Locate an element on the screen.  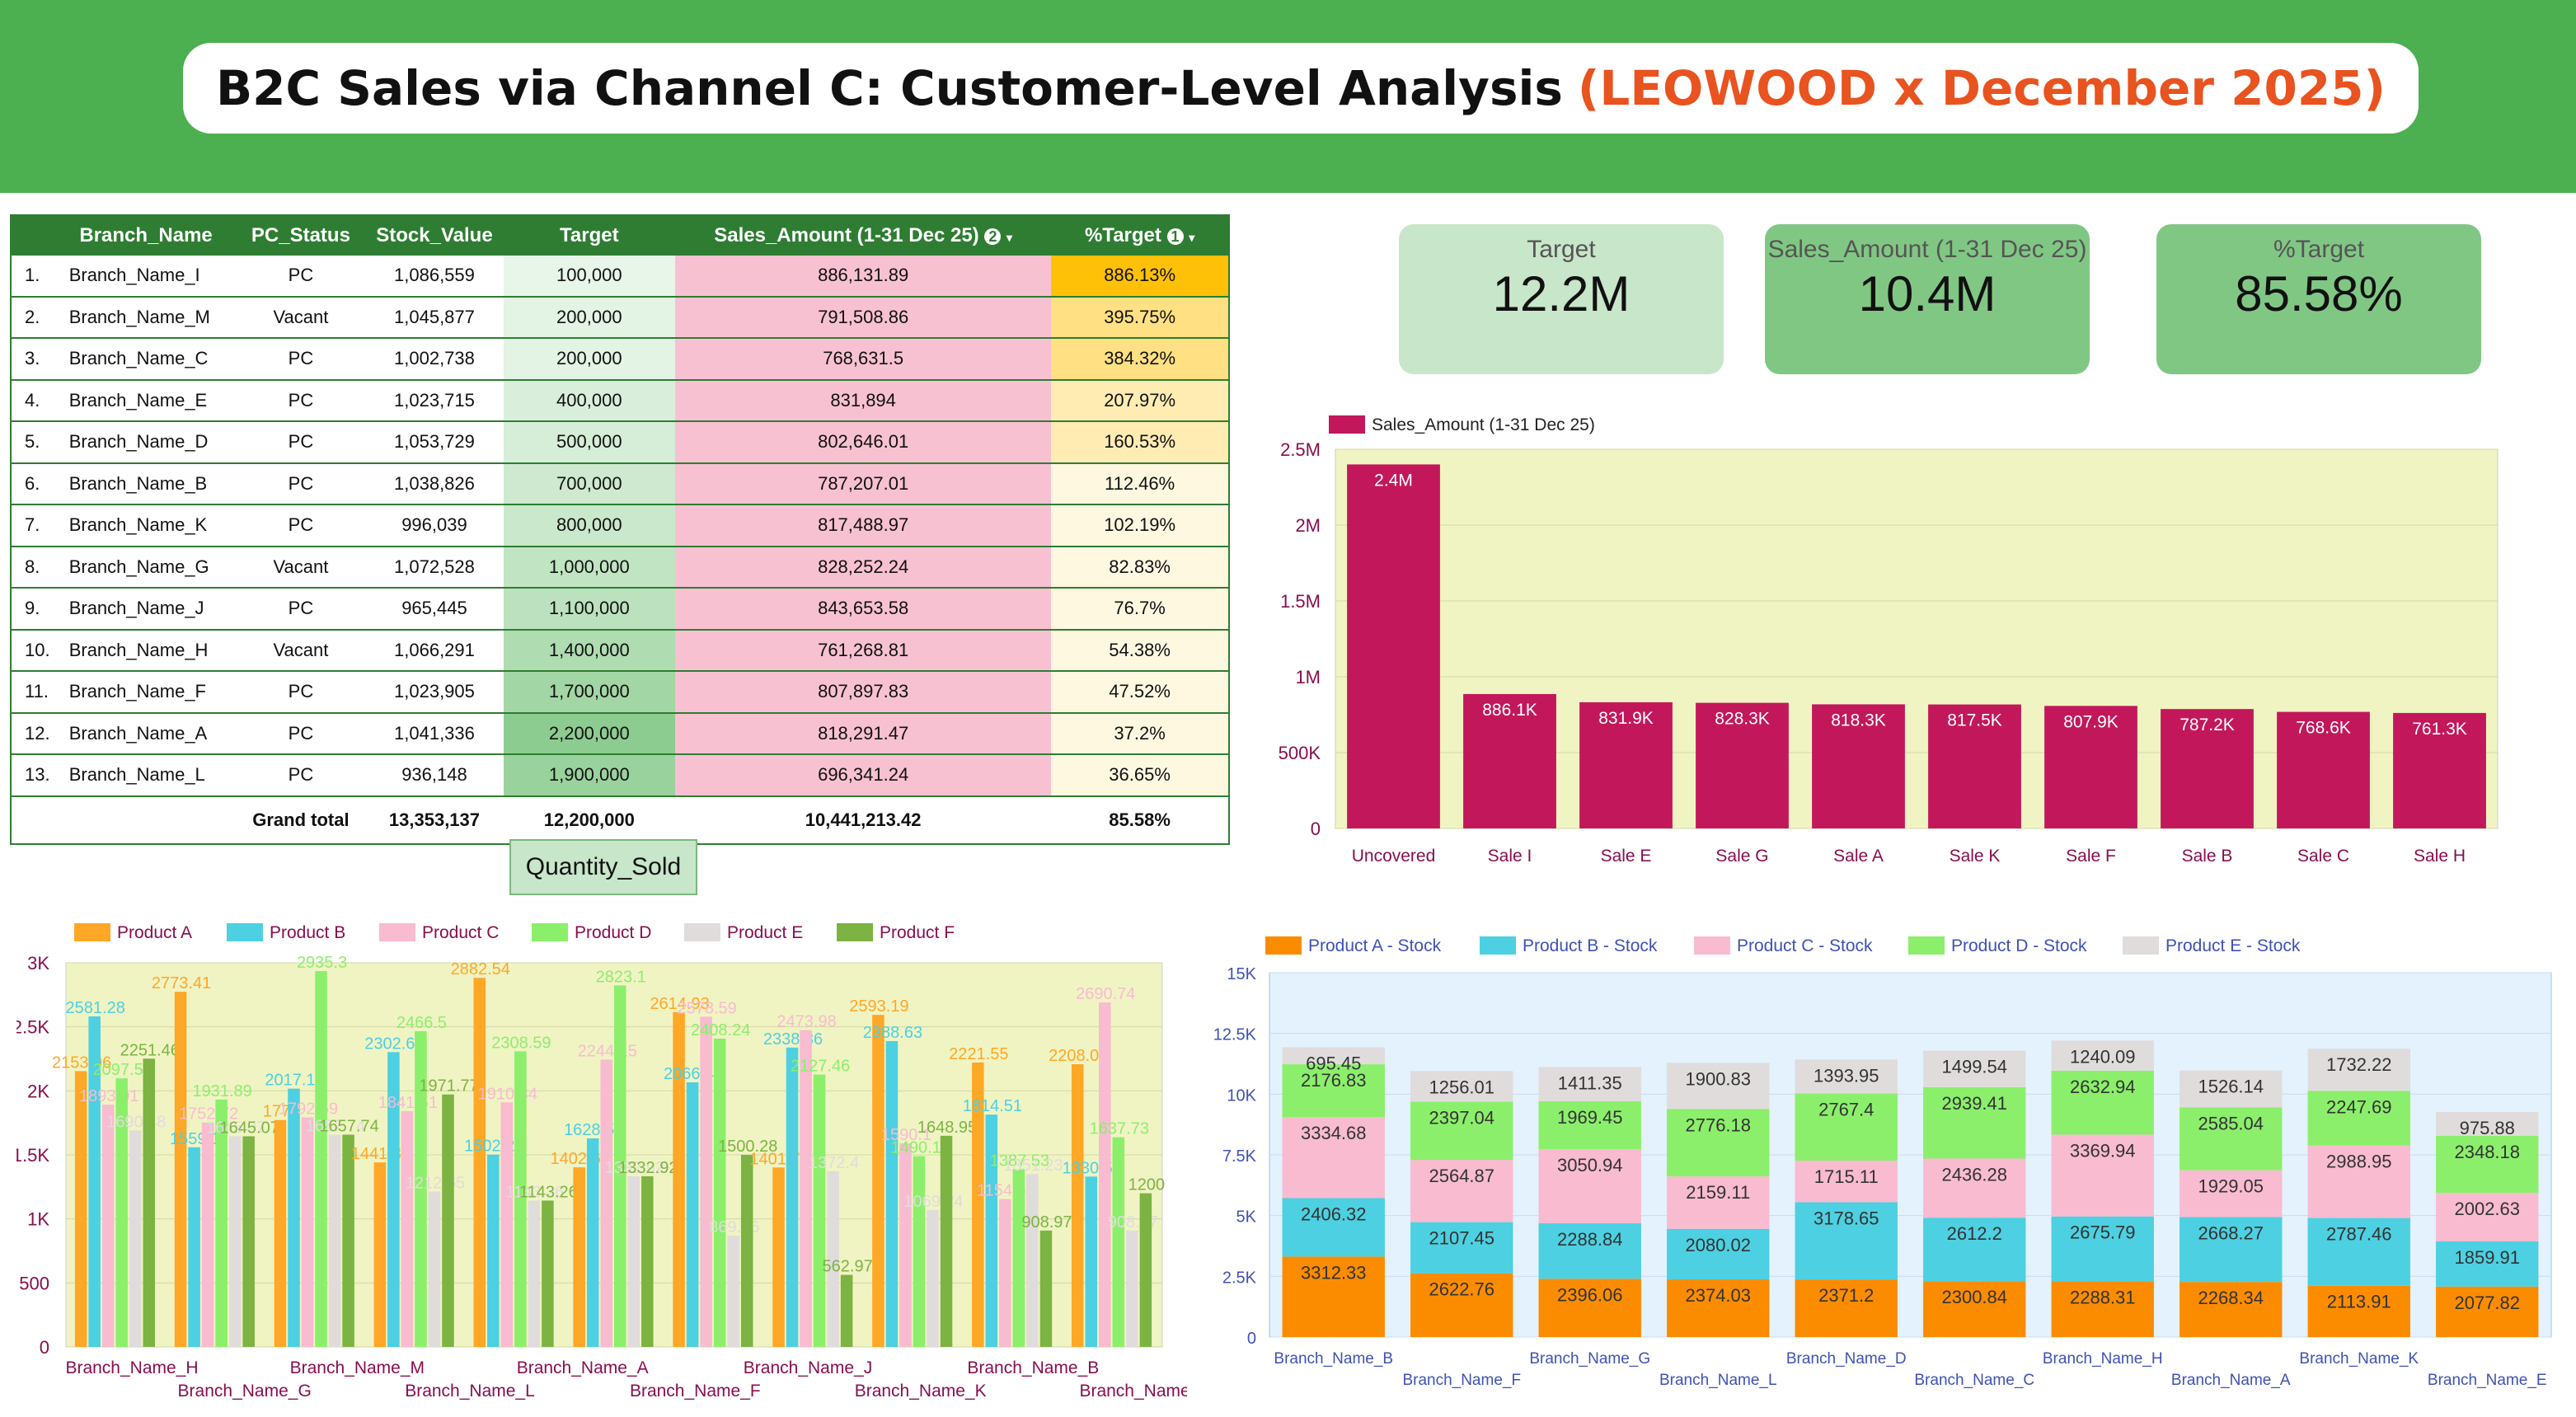
branch-name-cell: Branch_Name_F is located at coordinates (146, 692).